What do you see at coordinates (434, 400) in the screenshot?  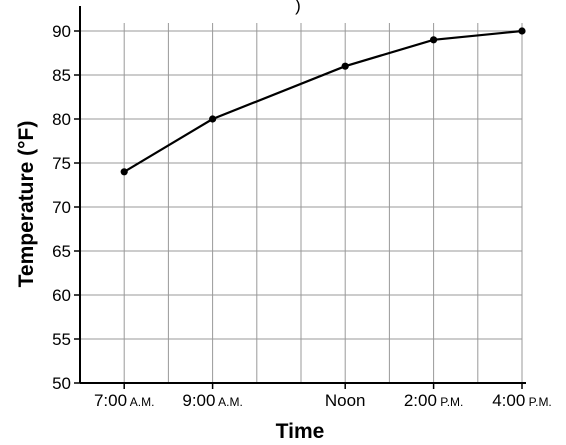 I see `x-tick-label: 2:00 P.M.` at bounding box center [434, 400].